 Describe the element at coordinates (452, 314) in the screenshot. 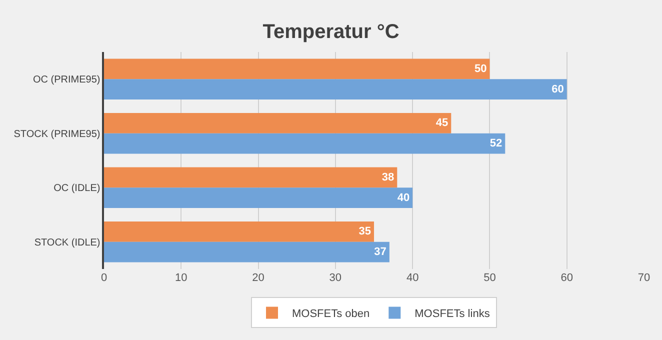

I see `legend-label: MOSFETs links` at that location.